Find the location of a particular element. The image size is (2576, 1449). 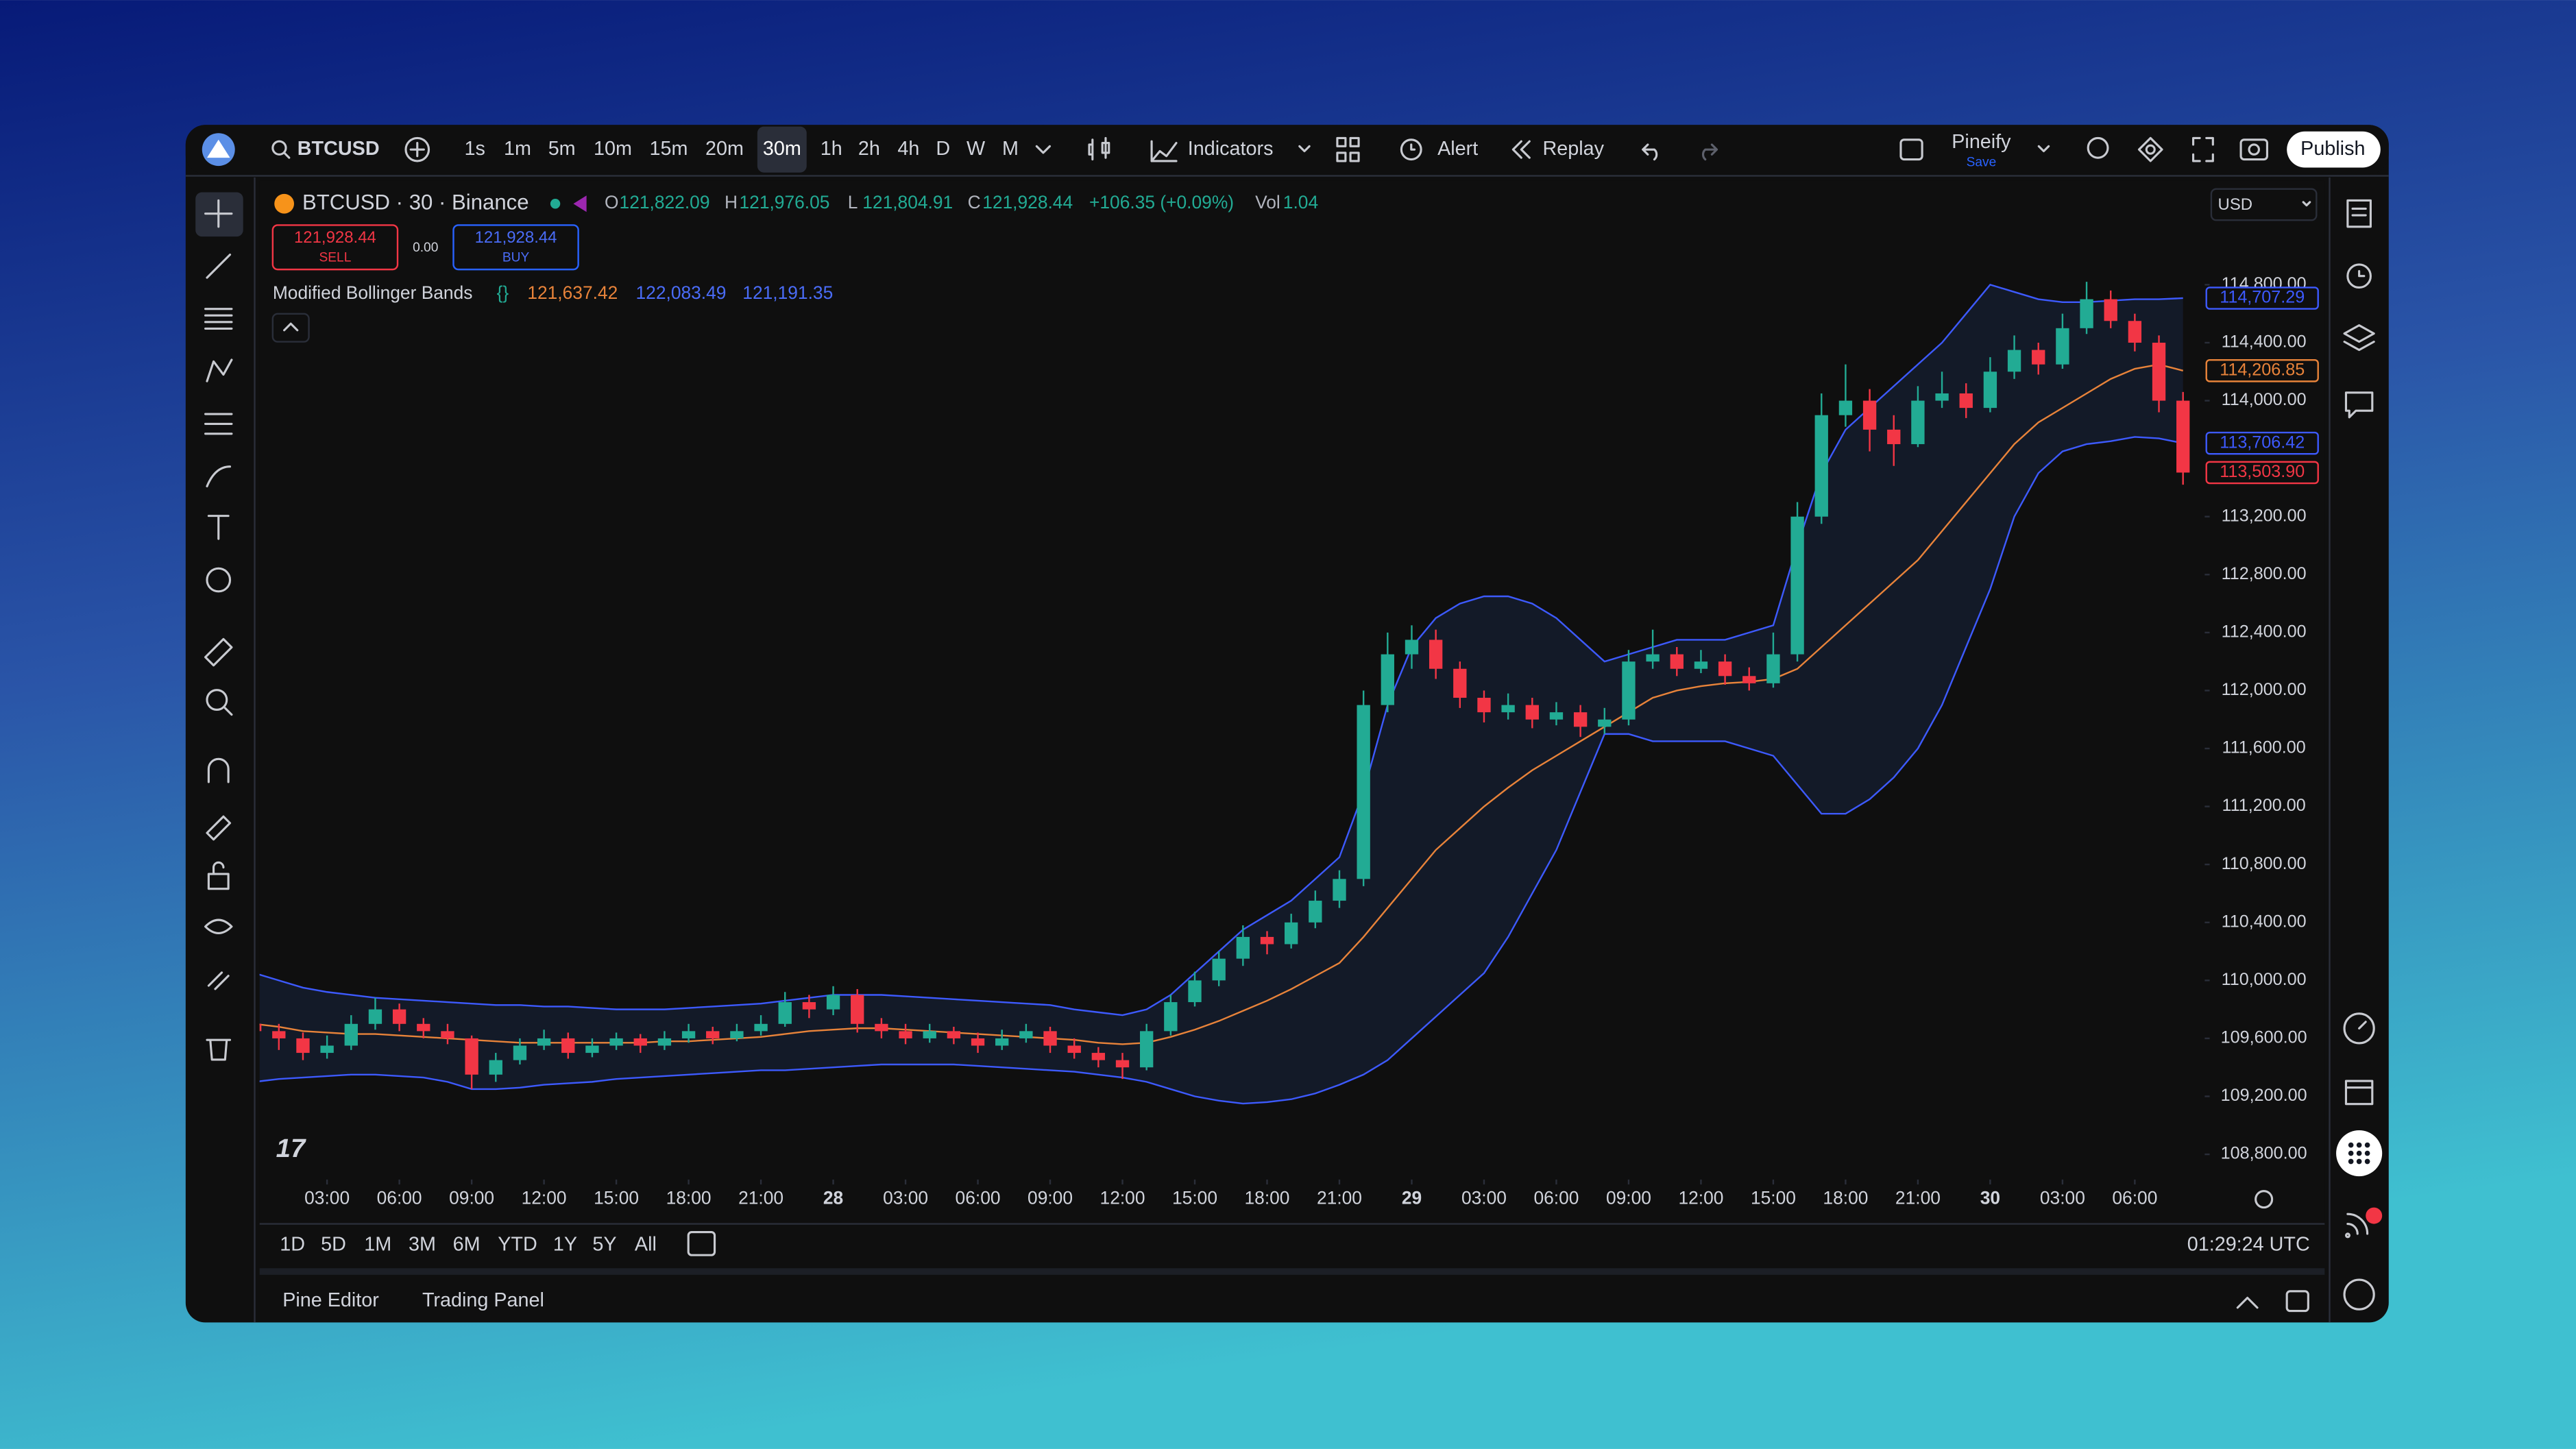

interval-button: 10m is located at coordinates (613, 149).